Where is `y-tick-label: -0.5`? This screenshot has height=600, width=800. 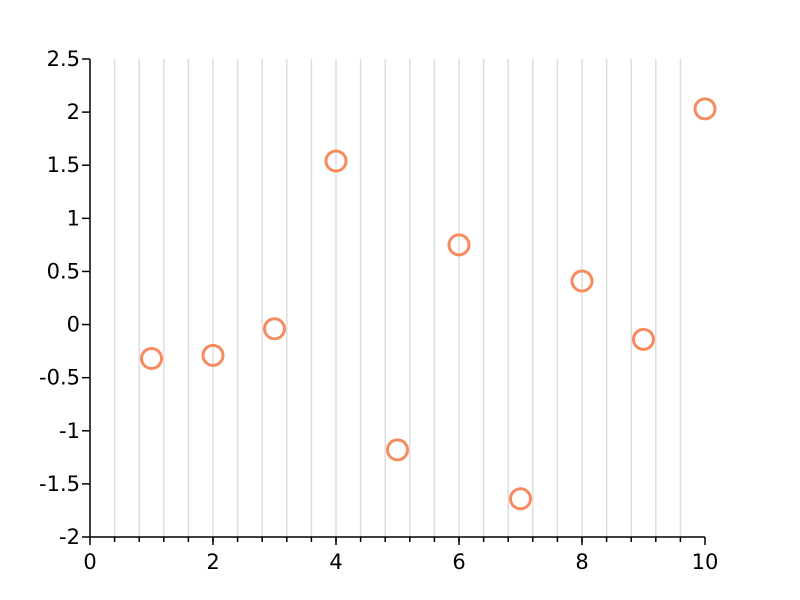 y-tick-label: -0.5 is located at coordinates (59, 378).